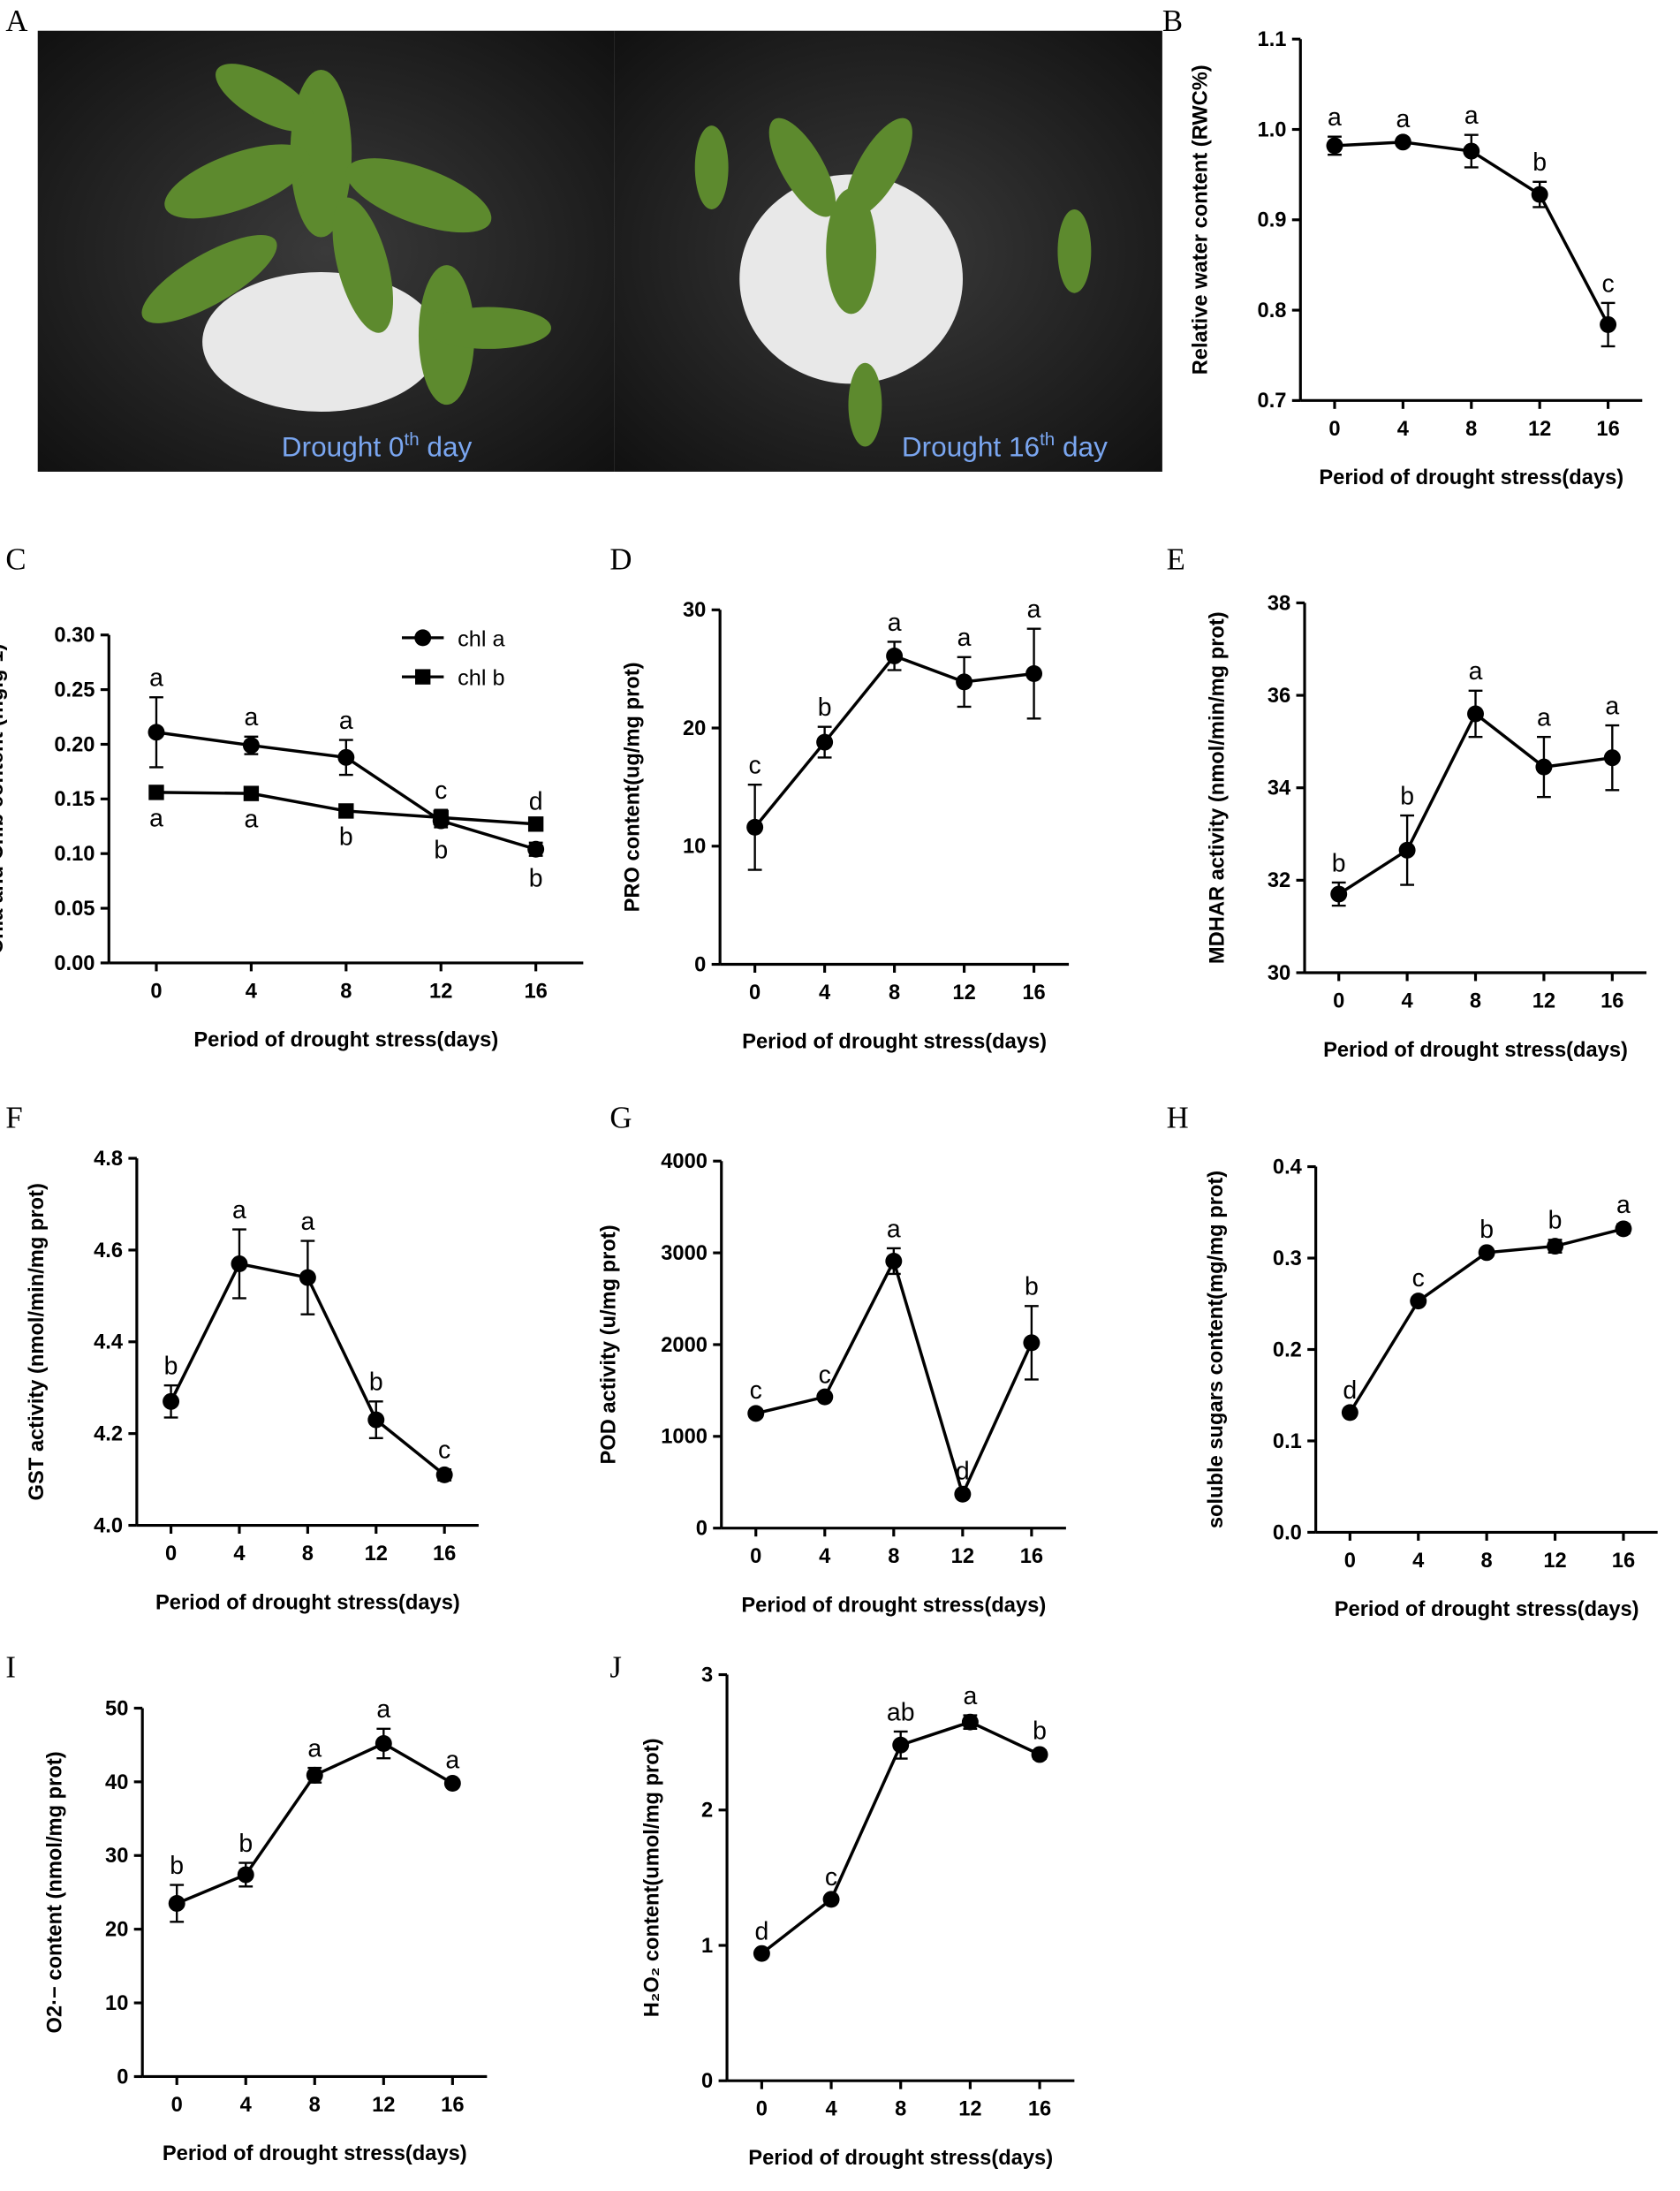  What do you see at coordinates (116, 1708) in the screenshot?
I see `y-tick-label: 50` at bounding box center [116, 1708].